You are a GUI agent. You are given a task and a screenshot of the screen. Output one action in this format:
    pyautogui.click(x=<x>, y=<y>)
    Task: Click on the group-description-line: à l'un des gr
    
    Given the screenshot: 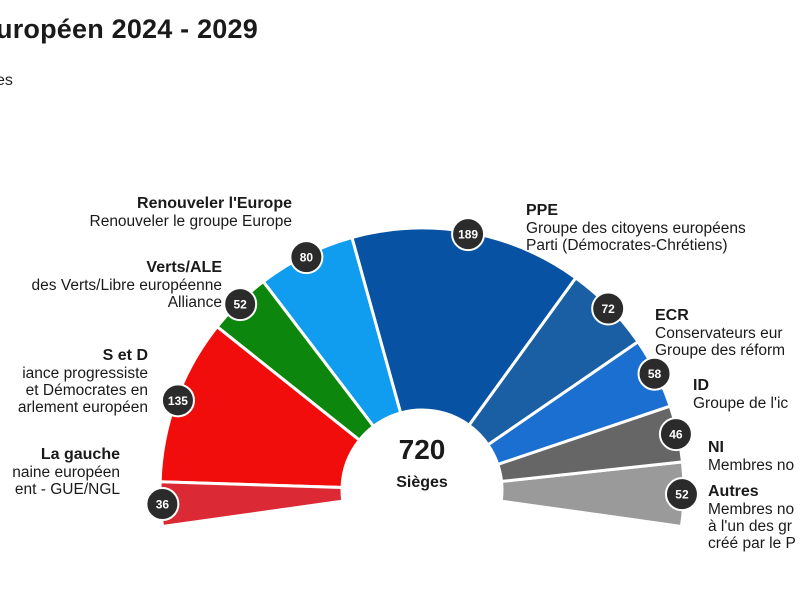 What is the action you would take?
    pyautogui.click(x=750, y=526)
    